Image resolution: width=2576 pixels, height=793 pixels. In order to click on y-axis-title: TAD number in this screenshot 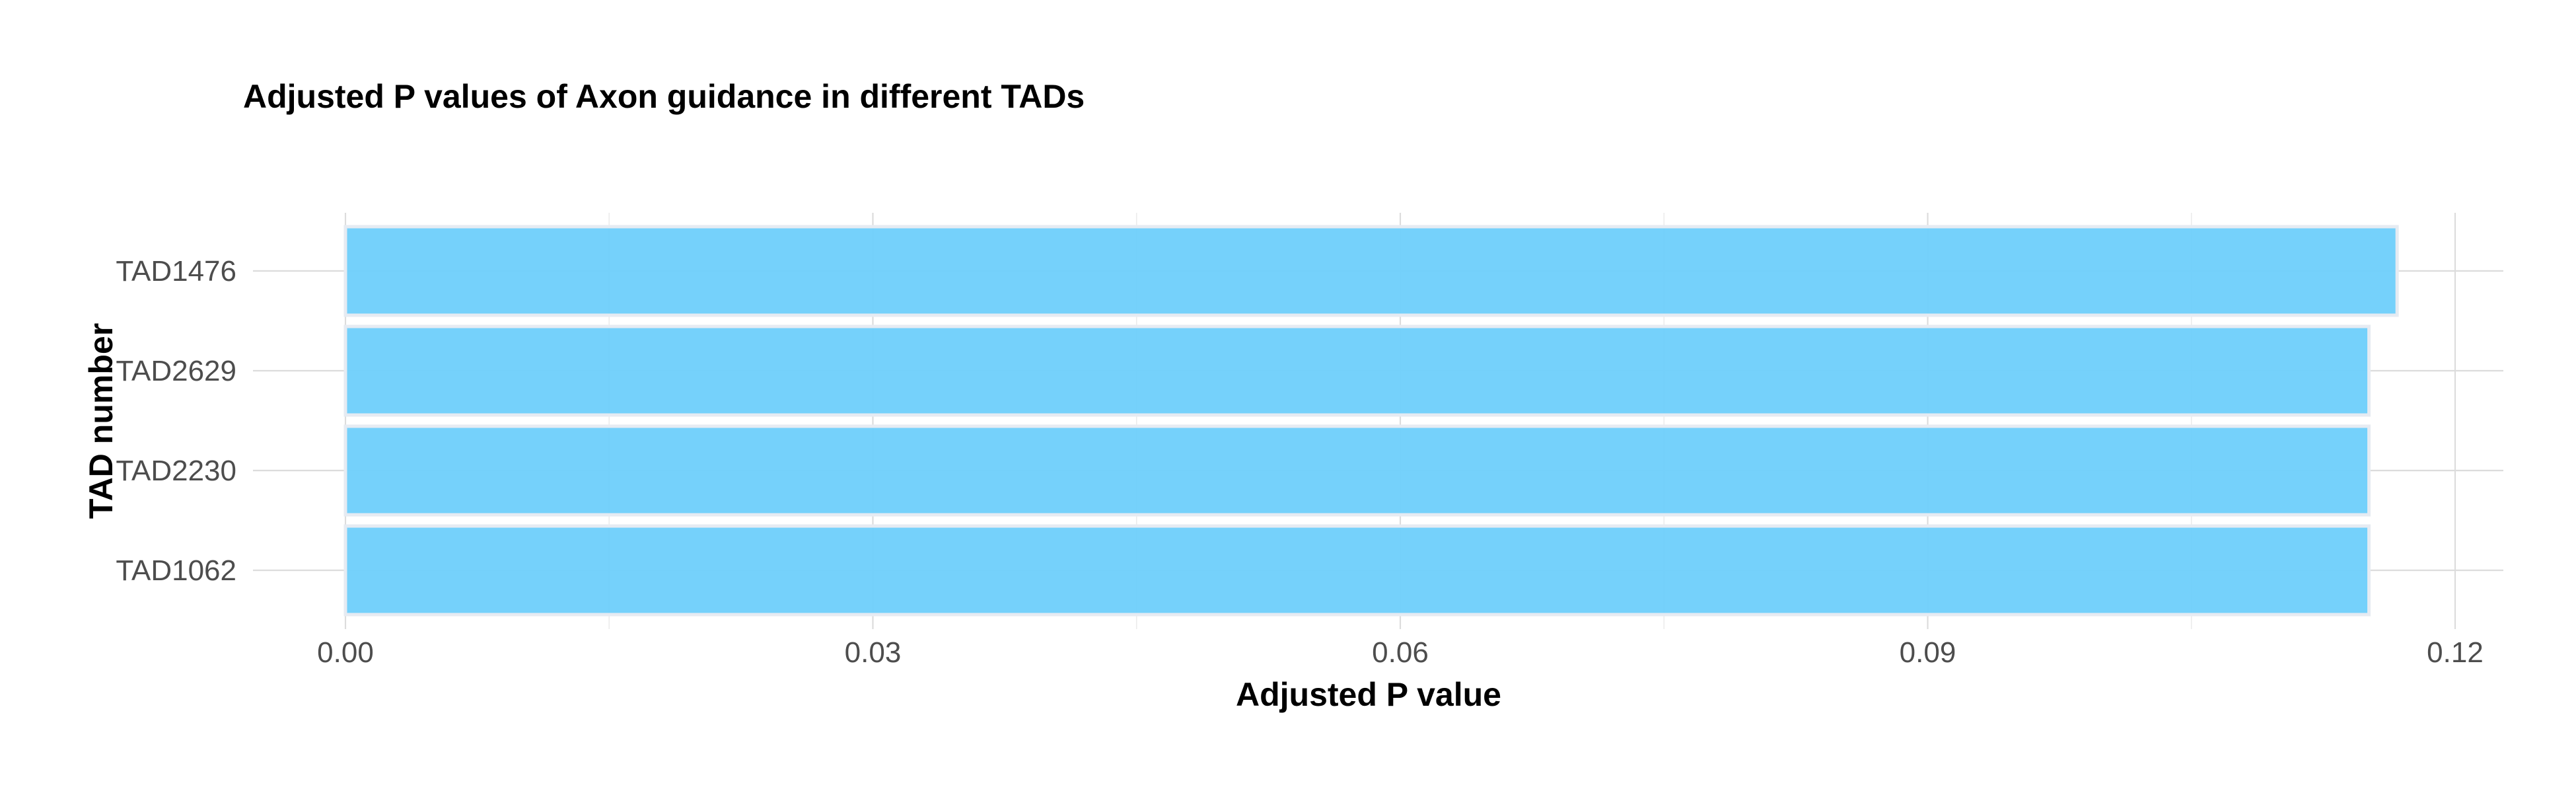, I will do `click(101, 421)`.